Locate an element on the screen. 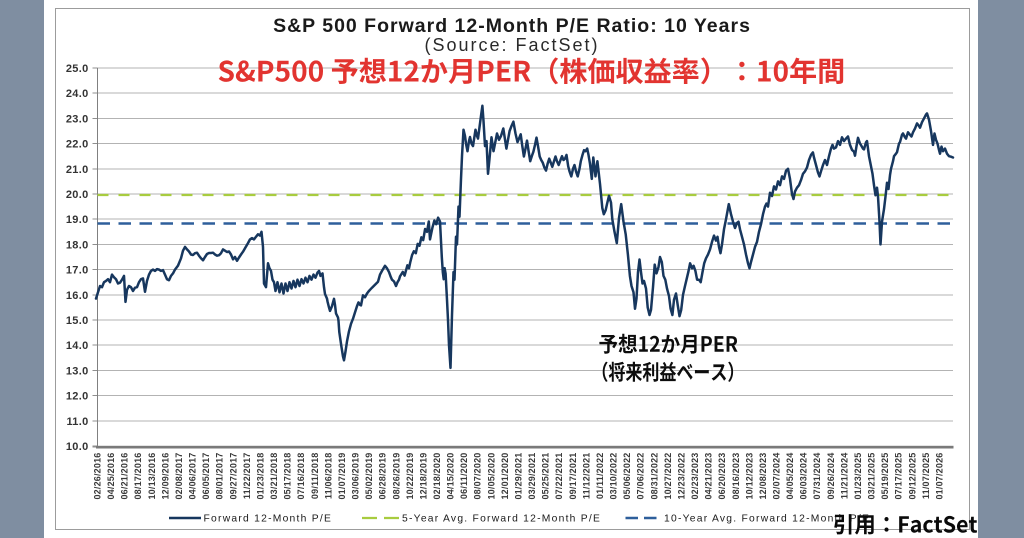  svg-text: 09/26/2024 is located at coordinates (831, 476).